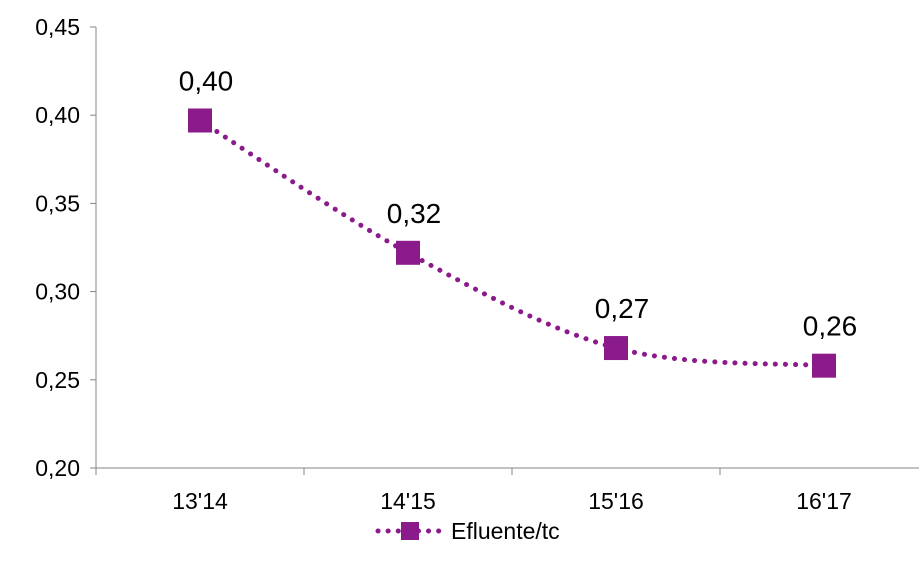  What do you see at coordinates (206, 80) in the screenshot?
I see `data-label: 0,40` at bounding box center [206, 80].